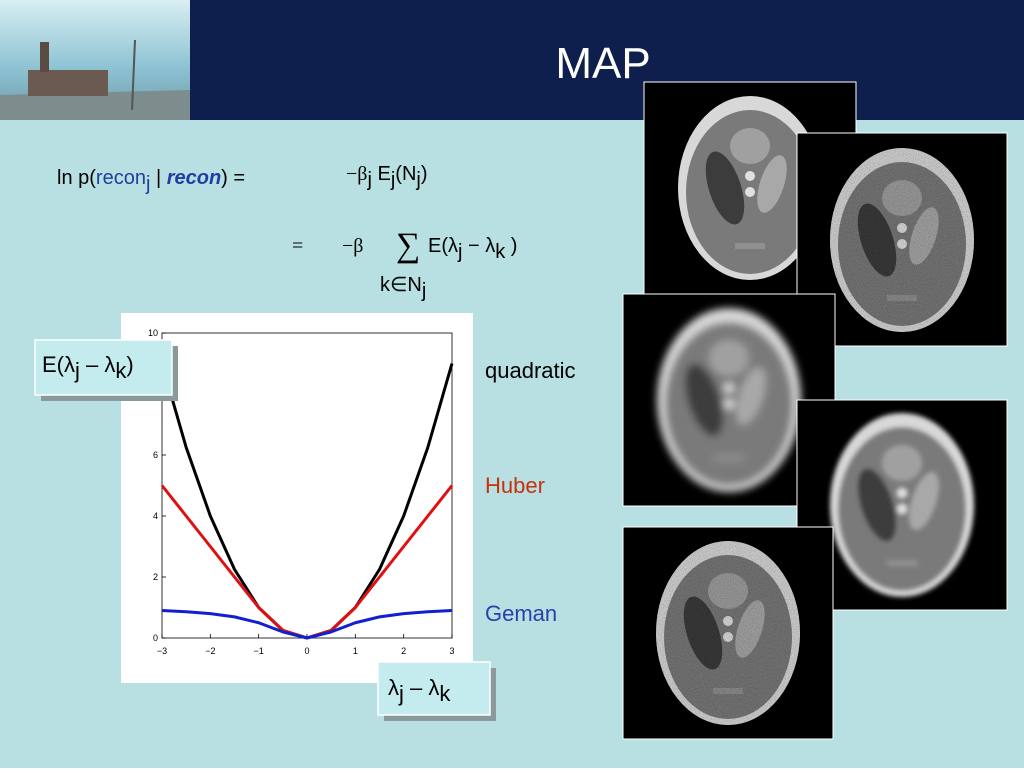 This screenshot has width=1024, height=773. What do you see at coordinates (393, 687) in the screenshot?
I see `label-part: λ` at bounding box center [393, 687].